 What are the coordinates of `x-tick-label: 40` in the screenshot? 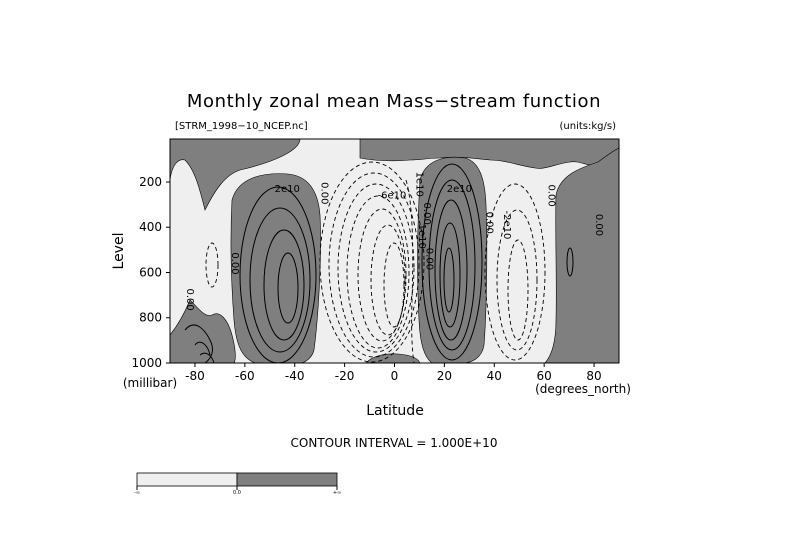 It's located at (494, 376).